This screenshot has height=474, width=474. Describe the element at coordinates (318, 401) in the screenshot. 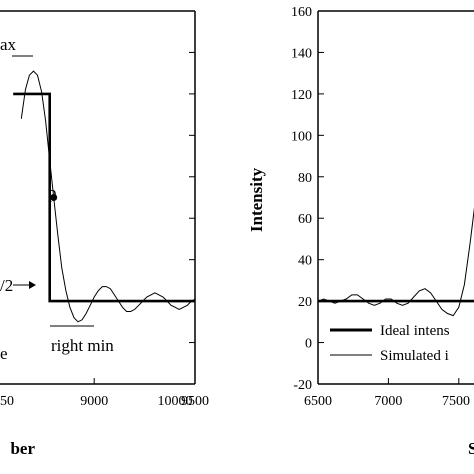

I see `right-x-tick-label: 6500` at that location.